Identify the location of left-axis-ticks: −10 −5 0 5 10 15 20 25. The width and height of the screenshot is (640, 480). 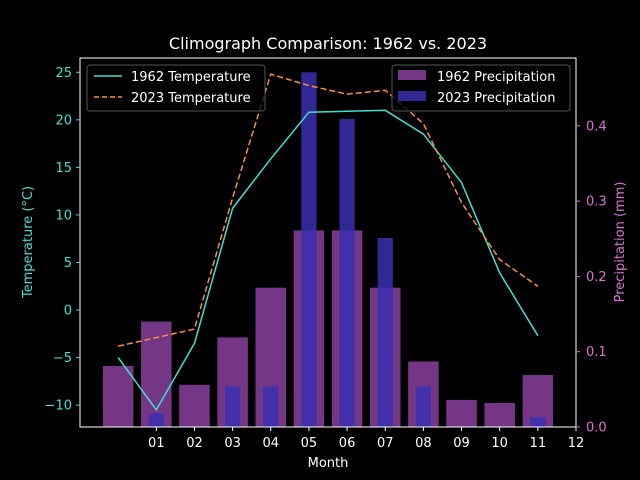
(62, 240).